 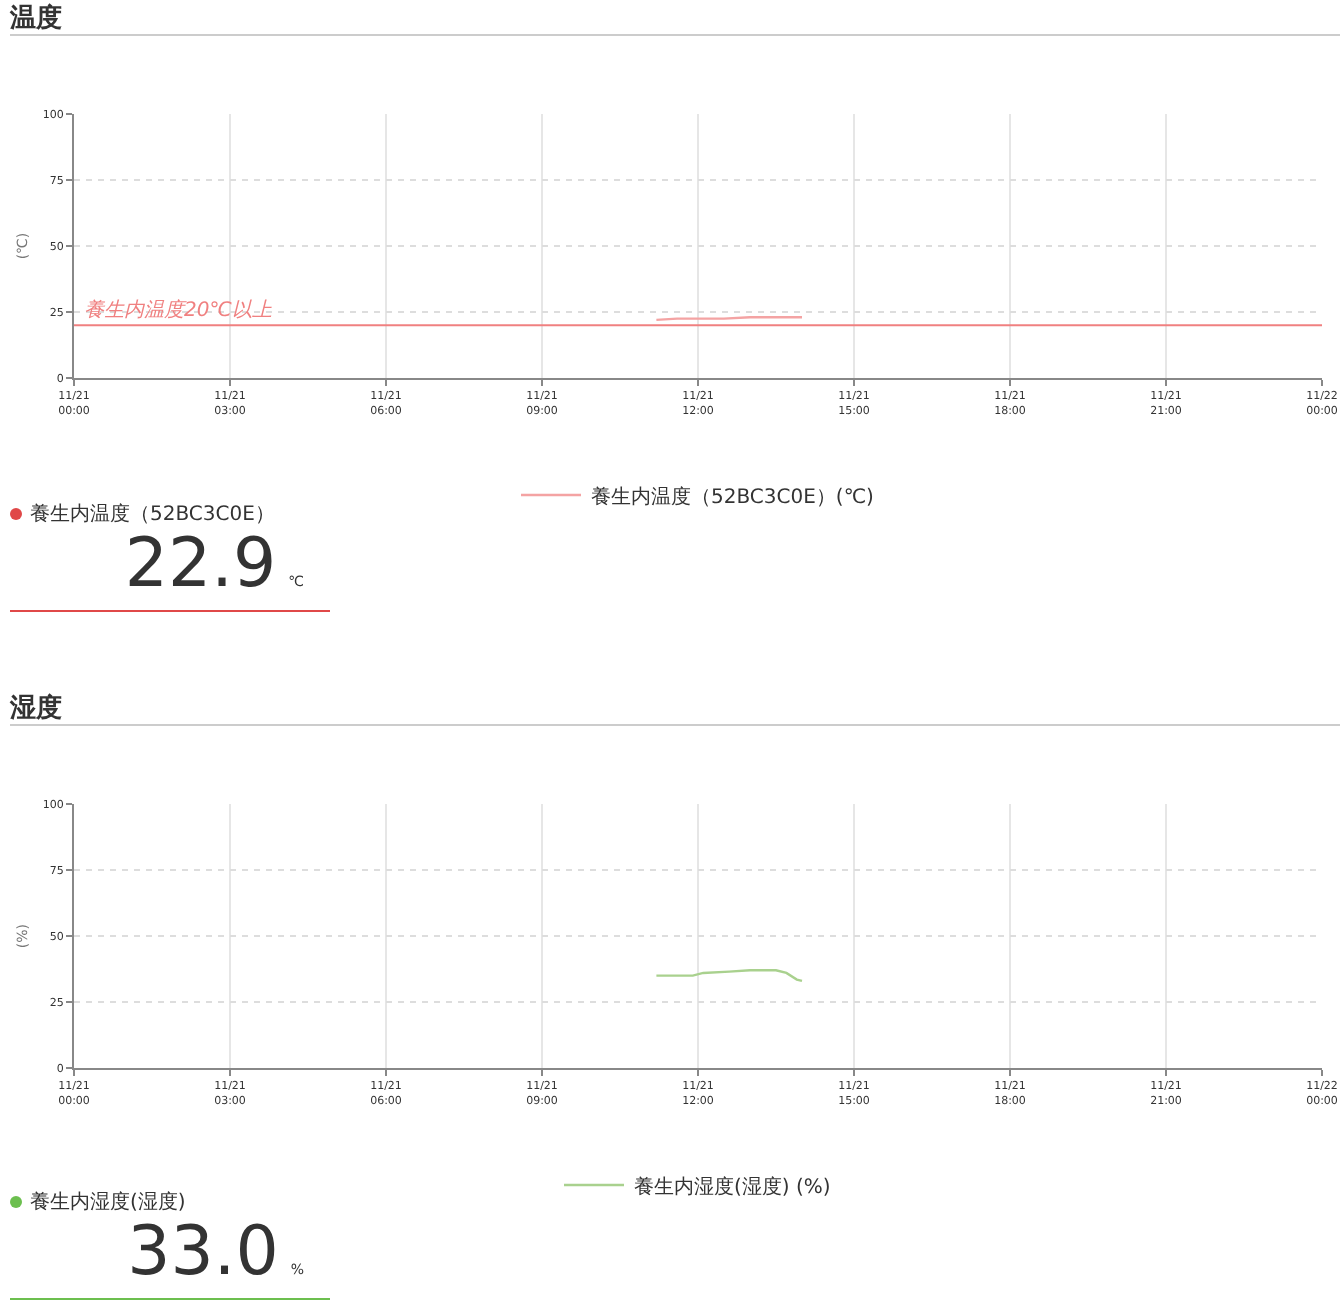 I want to click on text: 33.0, so click(x=203, y=1252).